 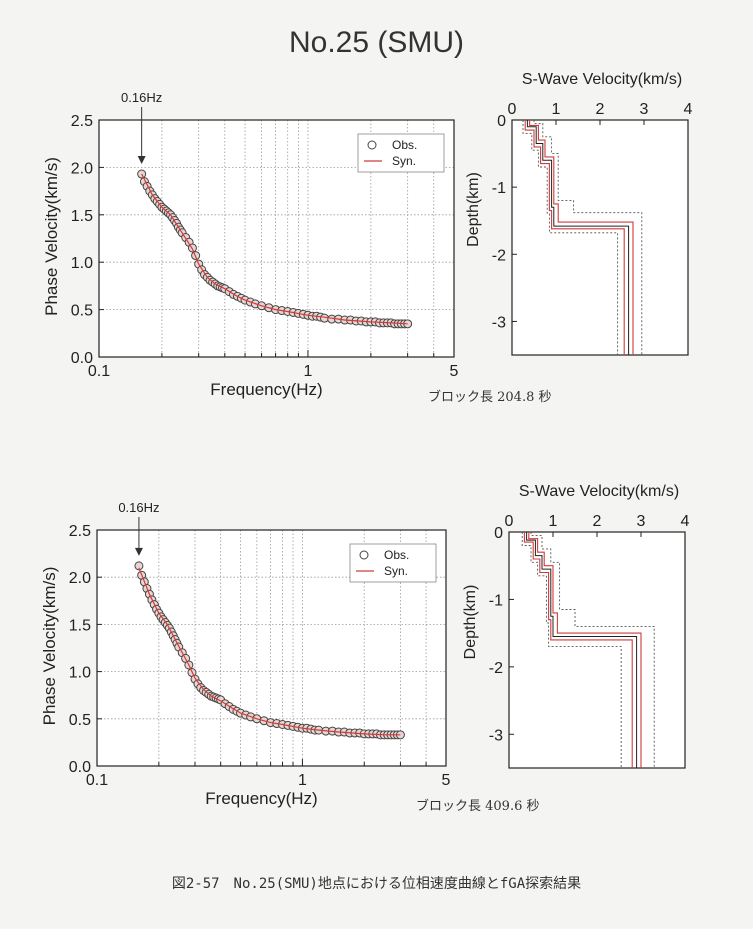 What do you see at coordinates (376, 884) in the screenshot?
I see `figure-caption: 図2-57 No.25(SMU)地点における位相速度曲線とfGA探索結果` at bounding box center [376, 884].